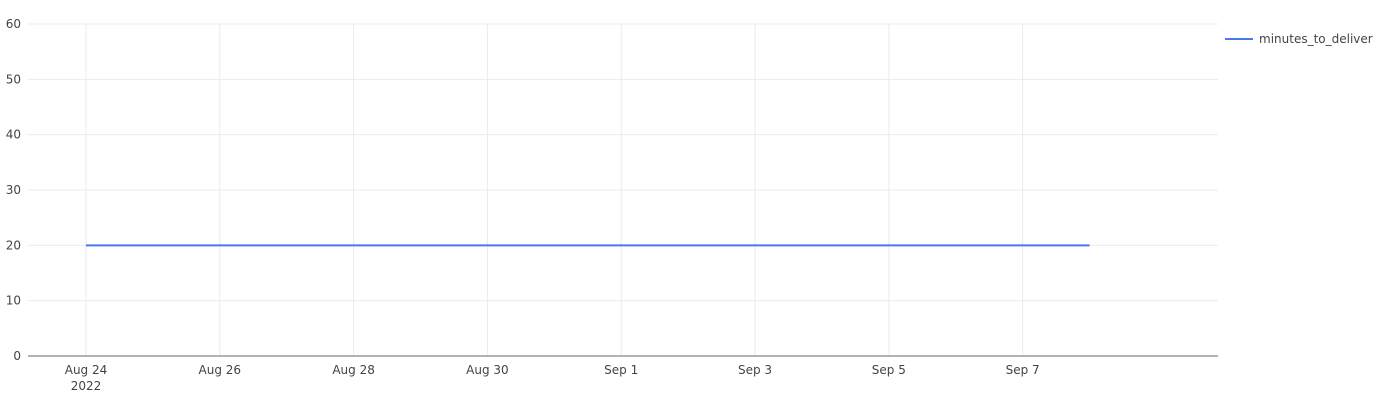  Describe the element at coordinates (13, 190) in the screenshot. I see `y-tick-label: 30` at that location.